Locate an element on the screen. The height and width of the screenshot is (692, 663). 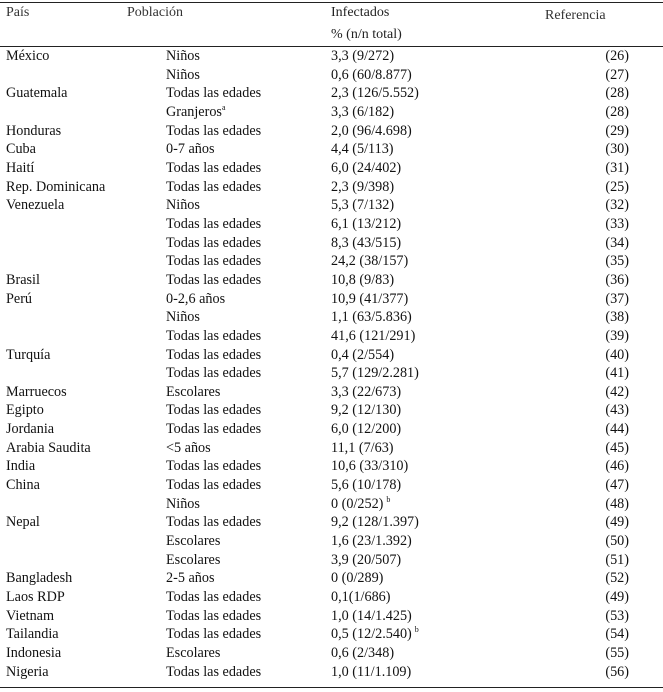
cell-country-text: Indonesia is located at coordinates (34, 653).